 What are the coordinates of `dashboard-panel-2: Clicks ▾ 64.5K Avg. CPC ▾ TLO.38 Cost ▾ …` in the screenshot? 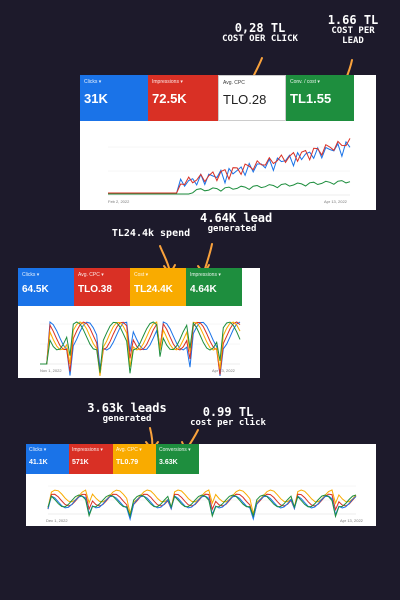 It's located at (139, 323).